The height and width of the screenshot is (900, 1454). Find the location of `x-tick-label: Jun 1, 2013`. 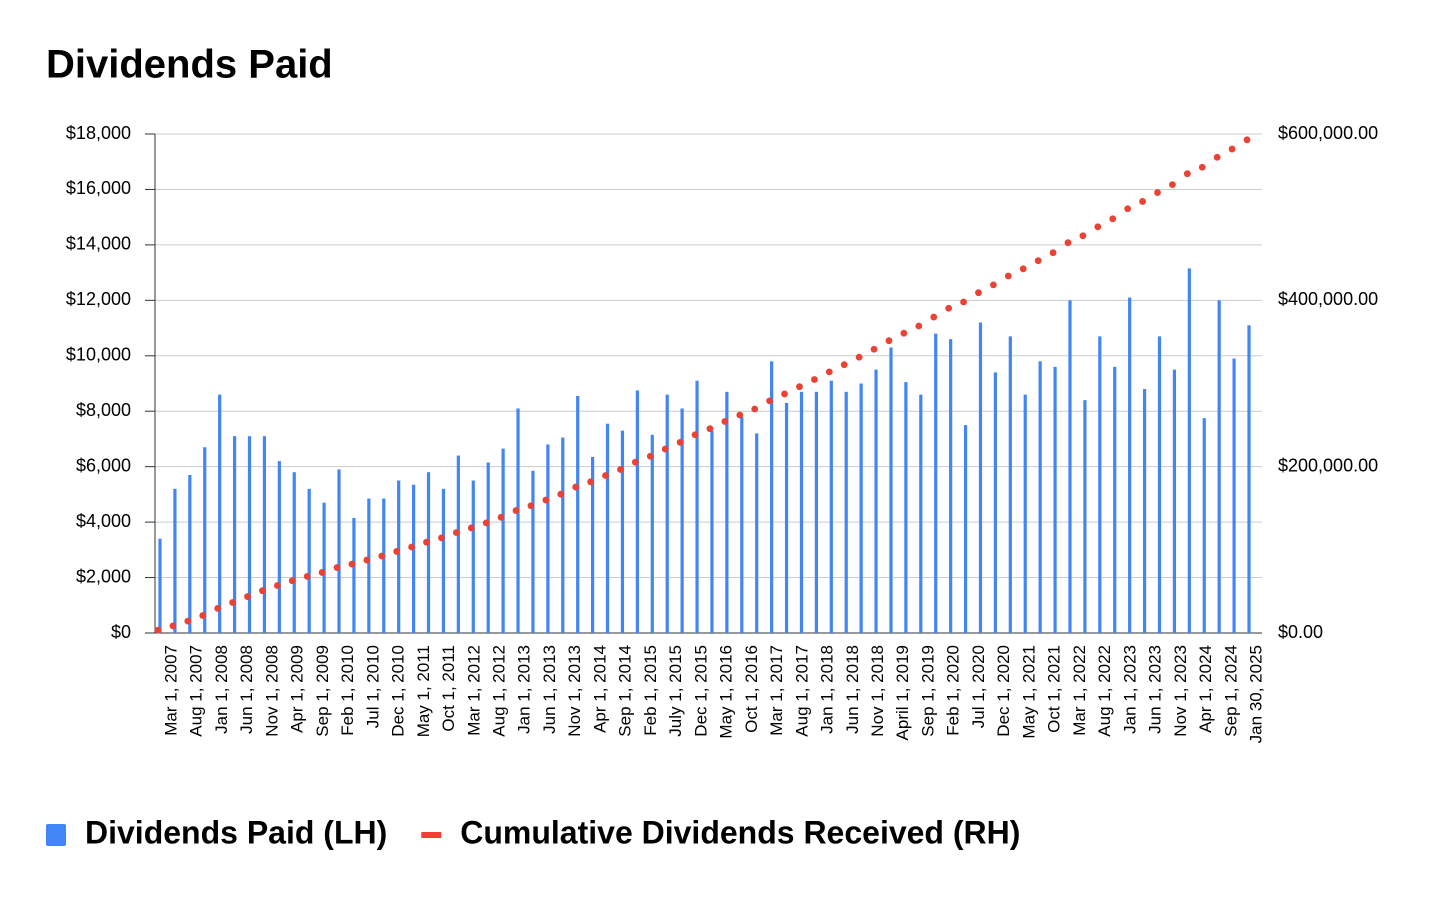

x-tick-label: Jun 1, 2013 is located at coordinates (549, 689).